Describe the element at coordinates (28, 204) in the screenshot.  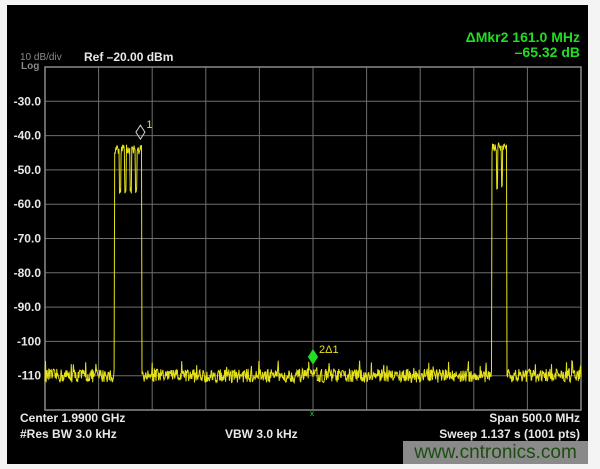
I see `y-tick-label: -60.0` at that location.